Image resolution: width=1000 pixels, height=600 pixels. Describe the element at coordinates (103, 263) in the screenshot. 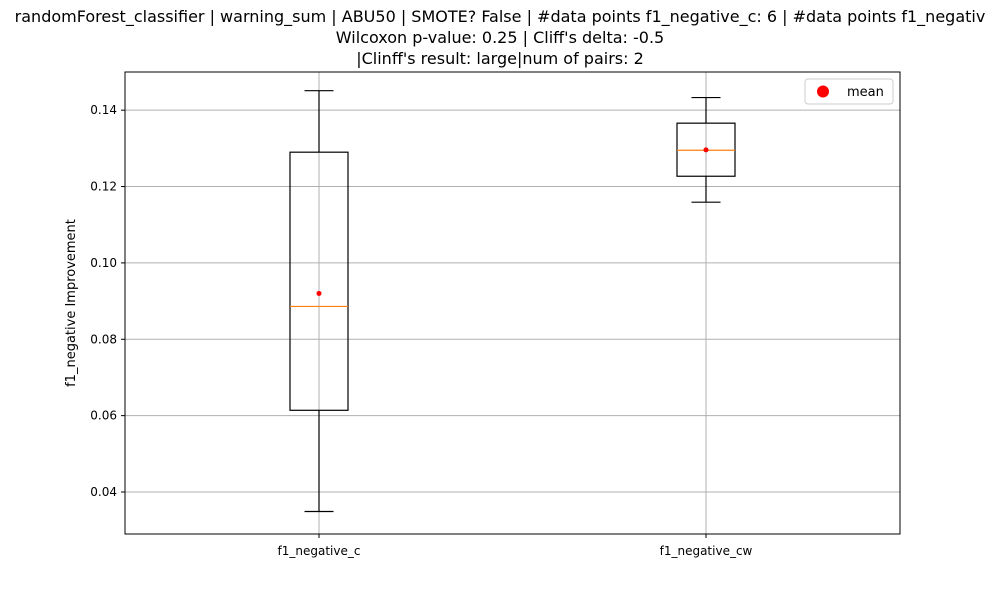

I see `y-tick-label: 0.10` at that location.